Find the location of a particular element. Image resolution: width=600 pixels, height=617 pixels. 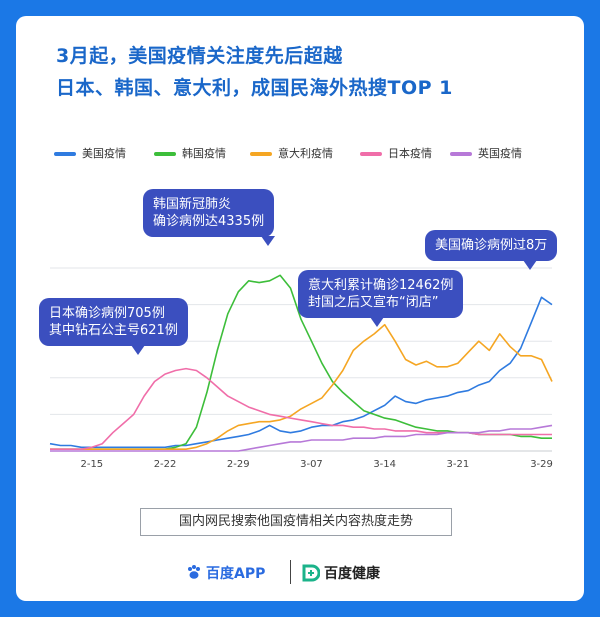

footer-divider is located at coordinates (290, 572).